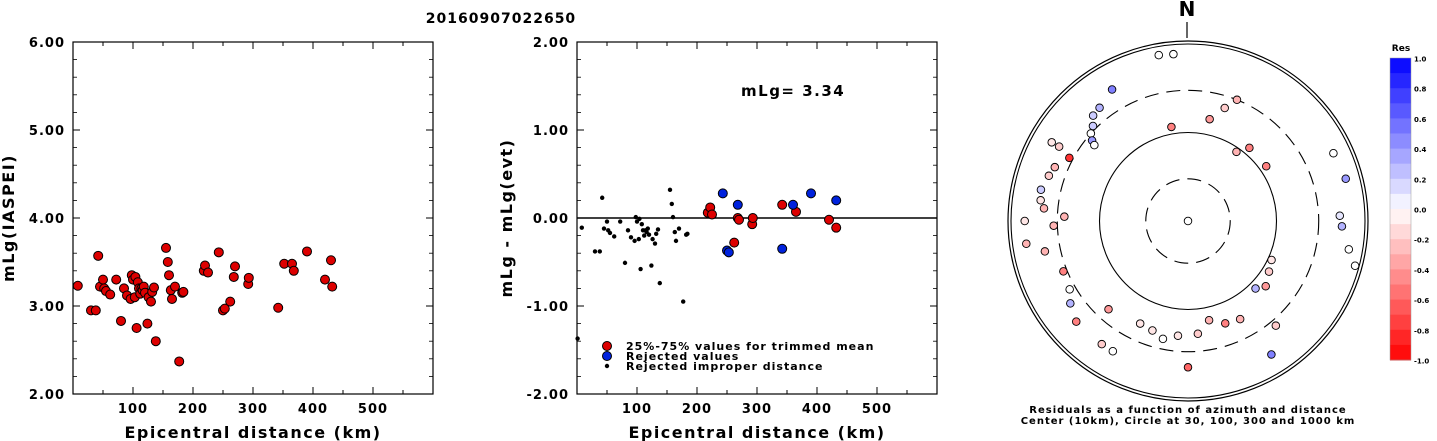  Describe the element at coordinates (817, 409) in the screenshot. I see `middle-x-tick-label: 400` at that location.